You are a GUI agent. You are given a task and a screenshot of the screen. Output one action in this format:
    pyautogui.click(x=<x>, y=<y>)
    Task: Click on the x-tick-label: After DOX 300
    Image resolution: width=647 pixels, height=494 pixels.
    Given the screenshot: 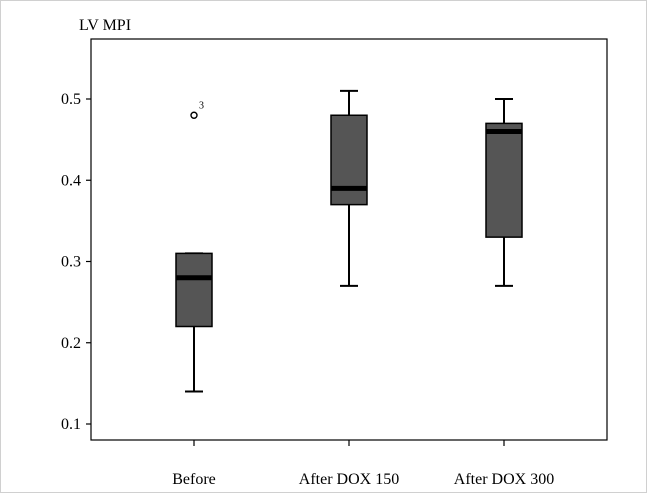 What is the action you would take?
    pyautogui.click(x=504, y=479)
    